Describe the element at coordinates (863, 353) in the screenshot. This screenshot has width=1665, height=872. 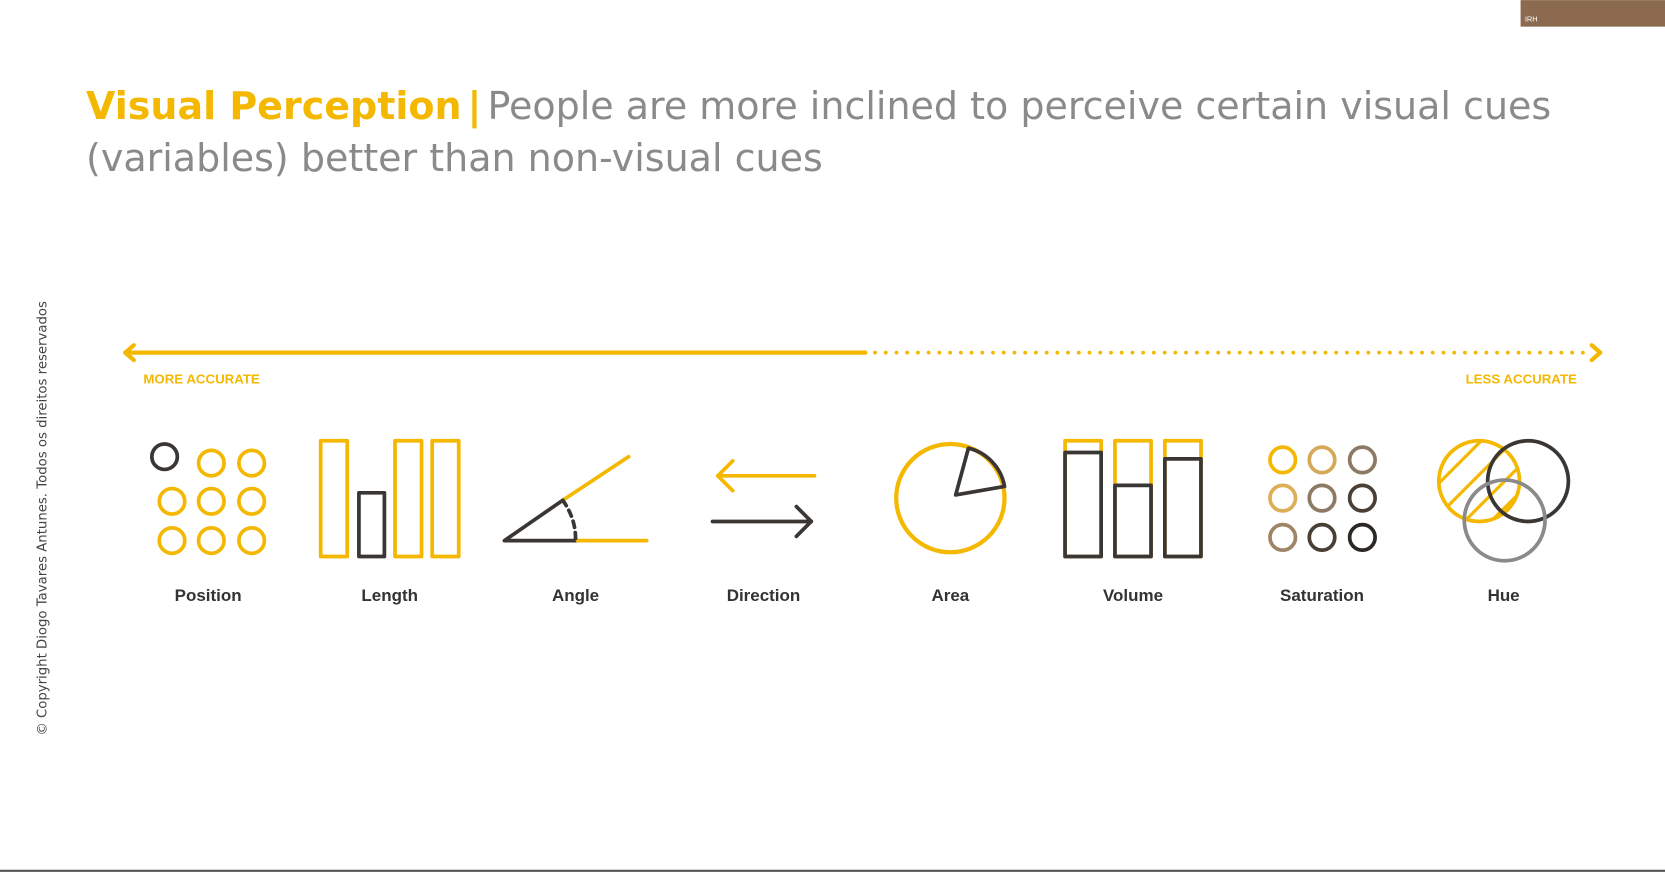
I see `accuracy-arrow` at that location.